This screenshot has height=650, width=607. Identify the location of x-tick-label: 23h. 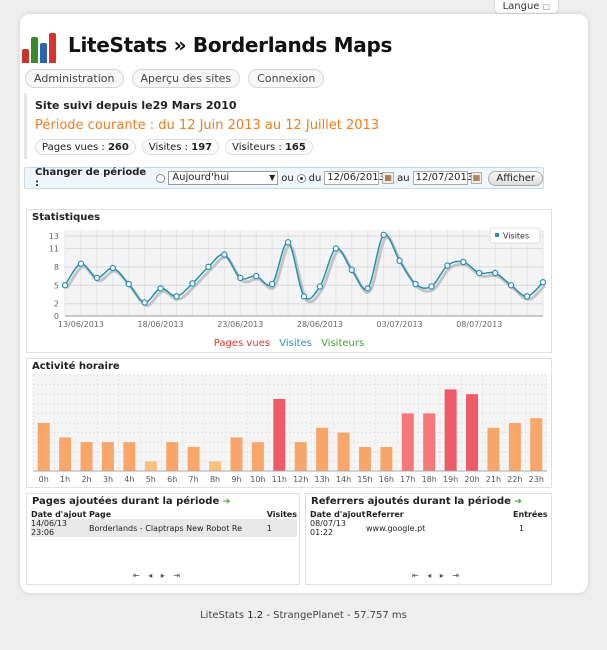
(536, 479).